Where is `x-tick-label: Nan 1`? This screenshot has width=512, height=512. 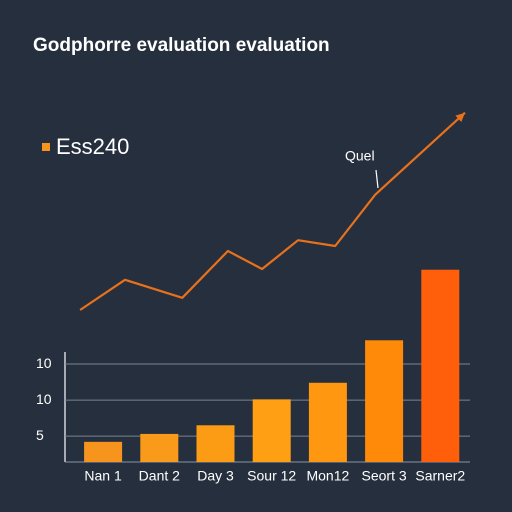
x-tick-label: Nan 1 is located at coordinates (103, 476).